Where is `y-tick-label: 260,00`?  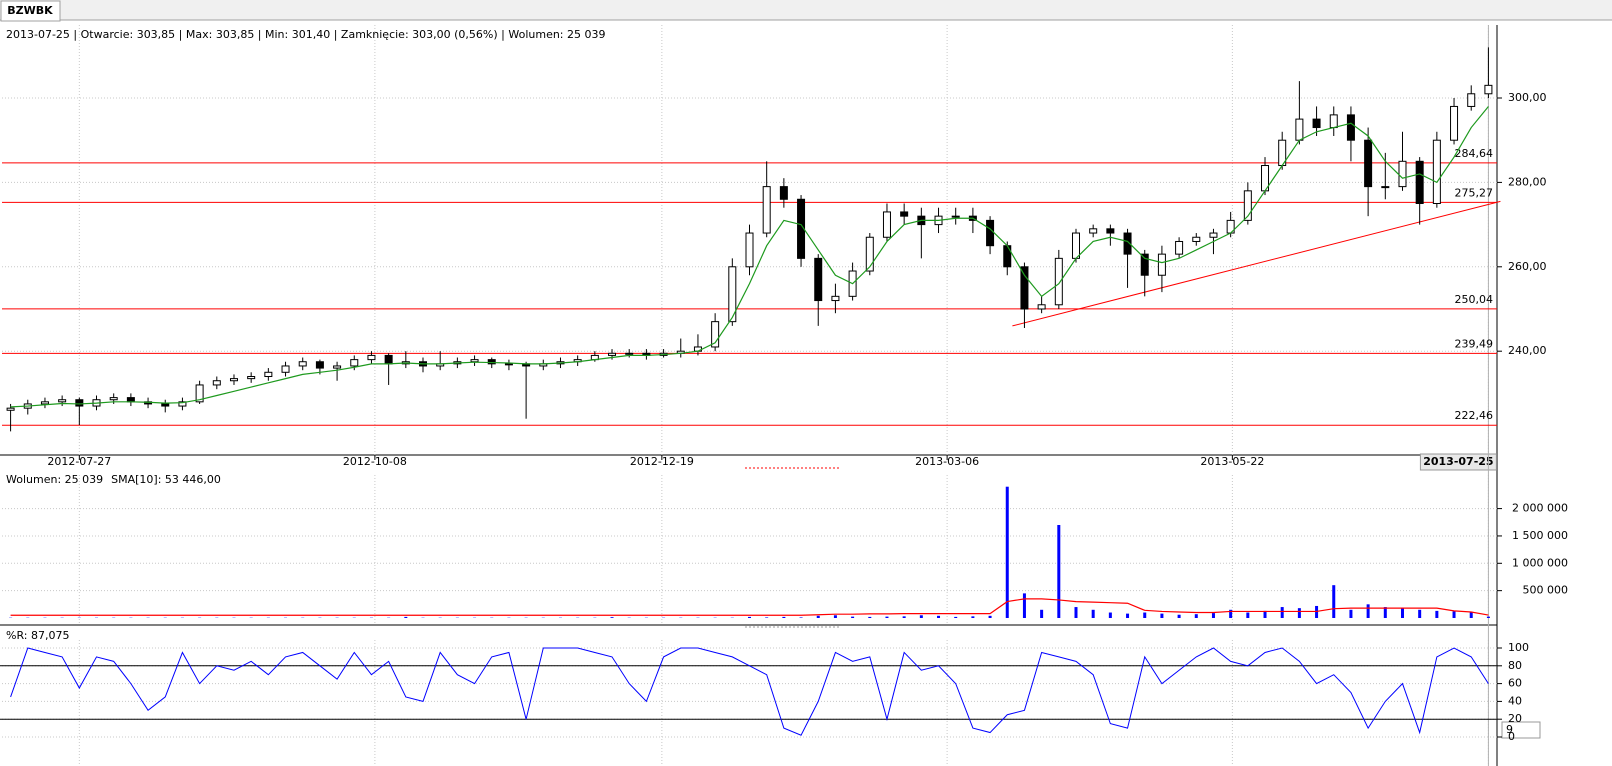
y-tick-label: 260,00 is located at coordinates (1527, 266).